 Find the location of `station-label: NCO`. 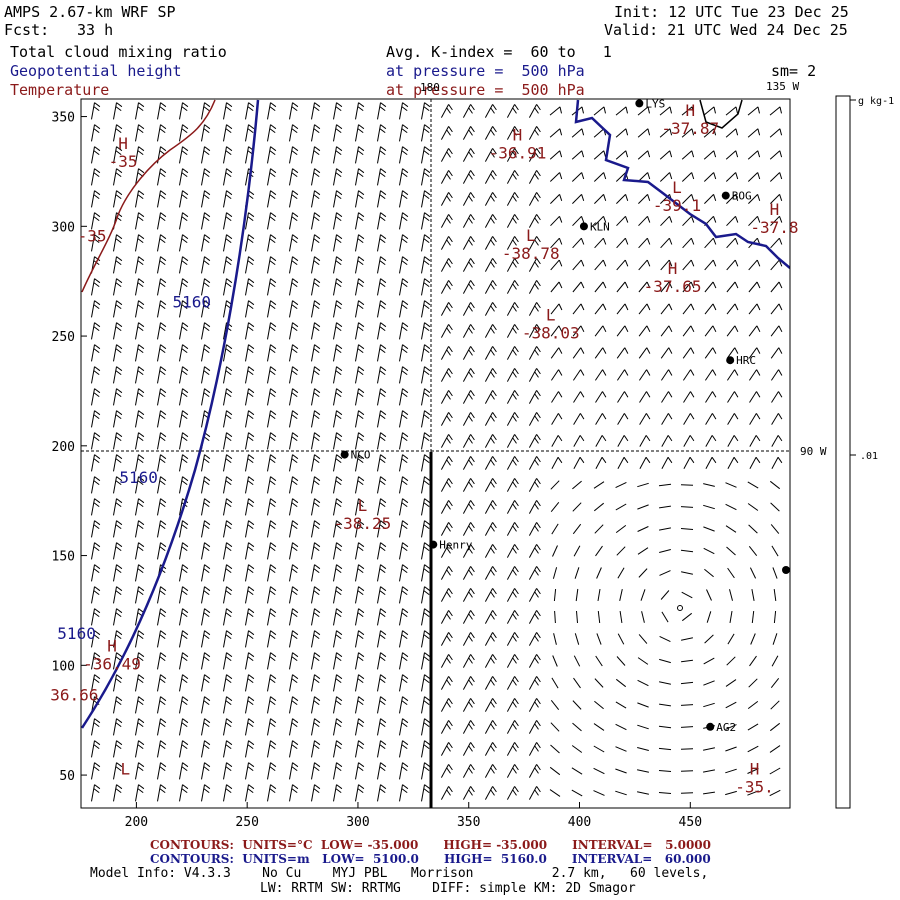

station-label: NCO is located at coordinates (361, 455).